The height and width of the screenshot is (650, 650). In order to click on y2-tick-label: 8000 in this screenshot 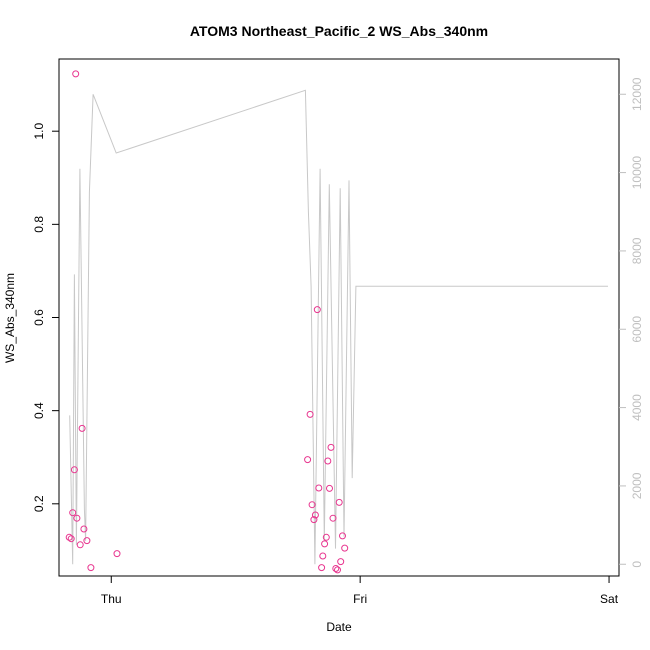, I will do `click(637, 250)`.